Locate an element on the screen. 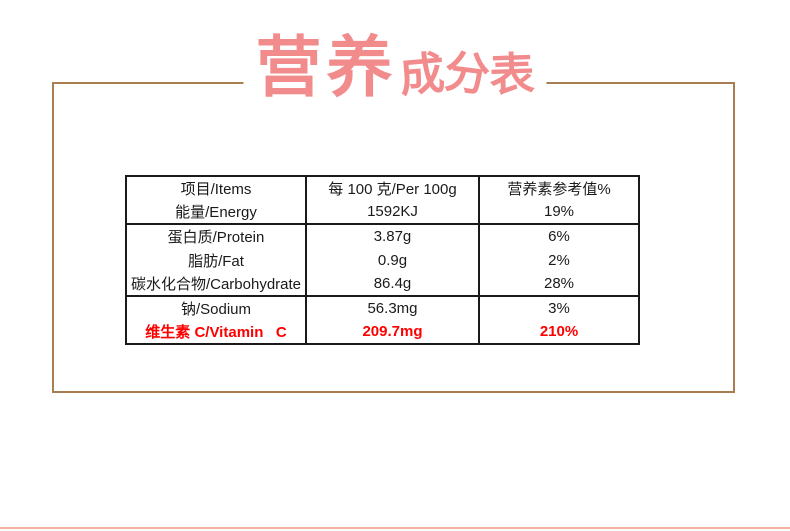  table-row-energy: 能量/Energy 1592KJ 19% is located at coordinates (382, 212).